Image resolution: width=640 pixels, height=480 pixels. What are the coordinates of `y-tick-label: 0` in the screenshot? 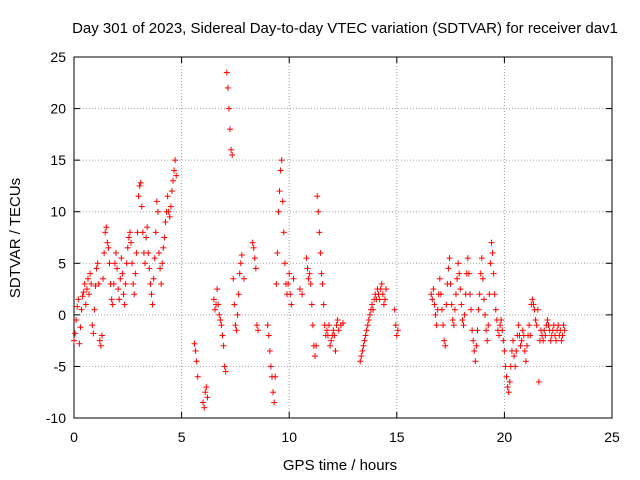 It's located at (62, 315).